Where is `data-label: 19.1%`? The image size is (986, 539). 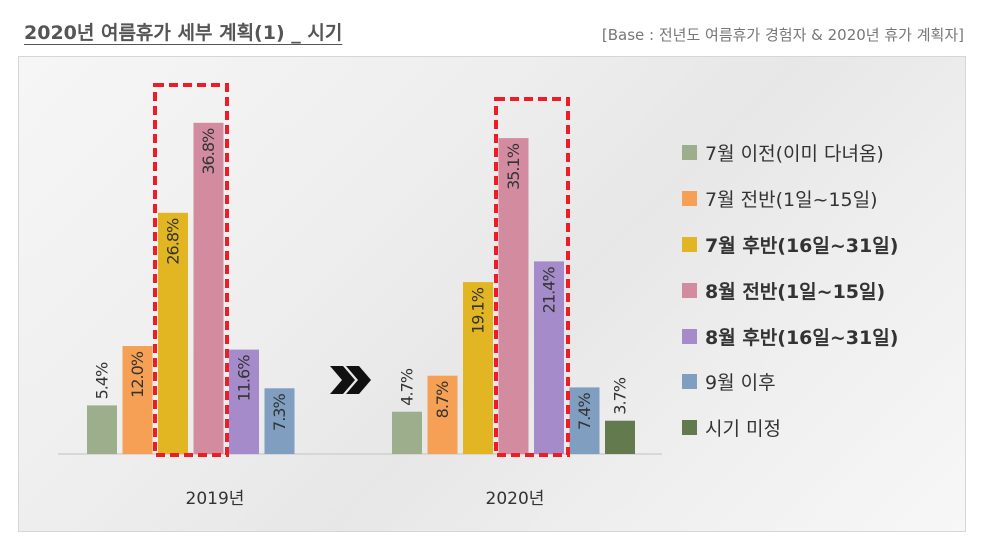
data-label: 19.1% is located at coordinates (478, 310).